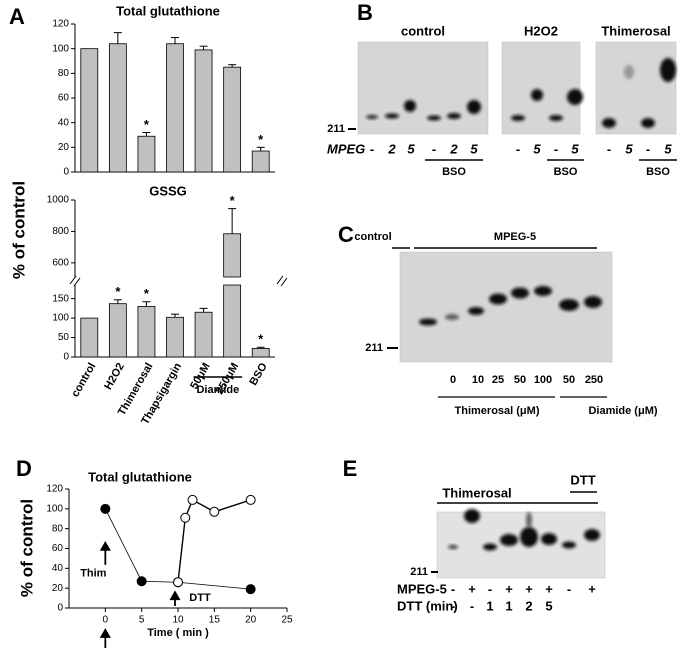 The image size is (683, 654). Describe the element at coordinates (541, 30) in the screenshot. I see `blot-title: H2O2` at that location.